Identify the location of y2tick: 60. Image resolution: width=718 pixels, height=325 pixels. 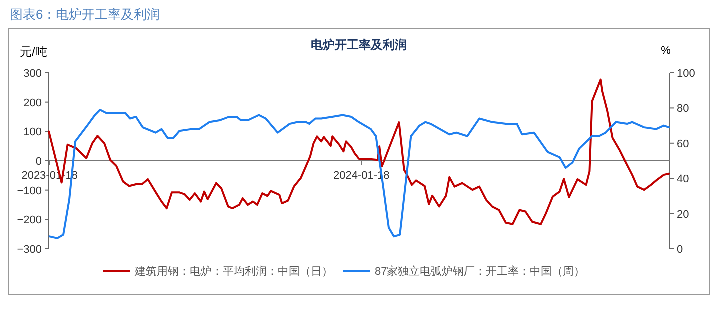
(683, 144).